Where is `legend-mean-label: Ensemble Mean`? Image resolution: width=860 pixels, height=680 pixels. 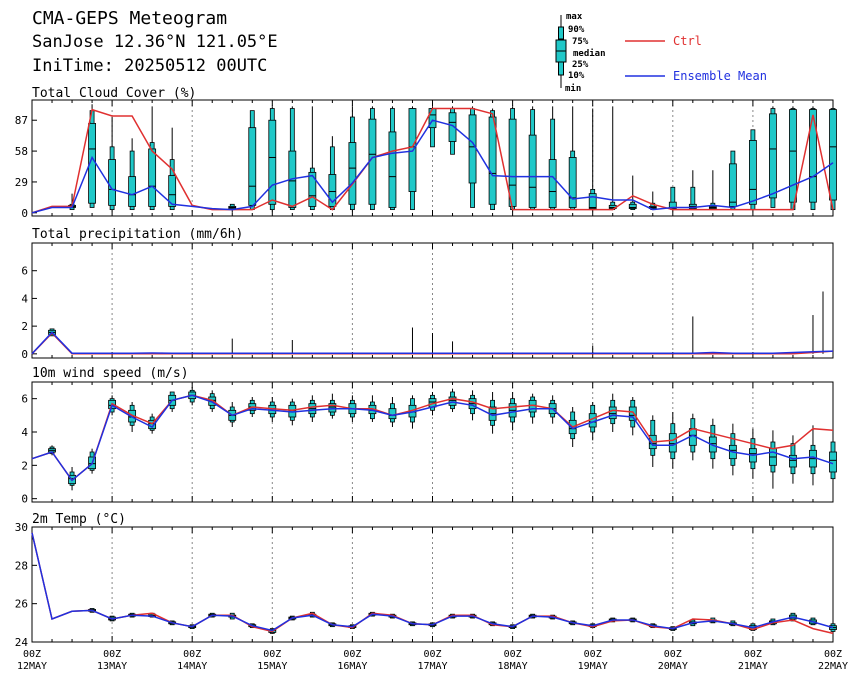 legend-mean-label: Ensemble Mean is located at coordinates (720, 76).